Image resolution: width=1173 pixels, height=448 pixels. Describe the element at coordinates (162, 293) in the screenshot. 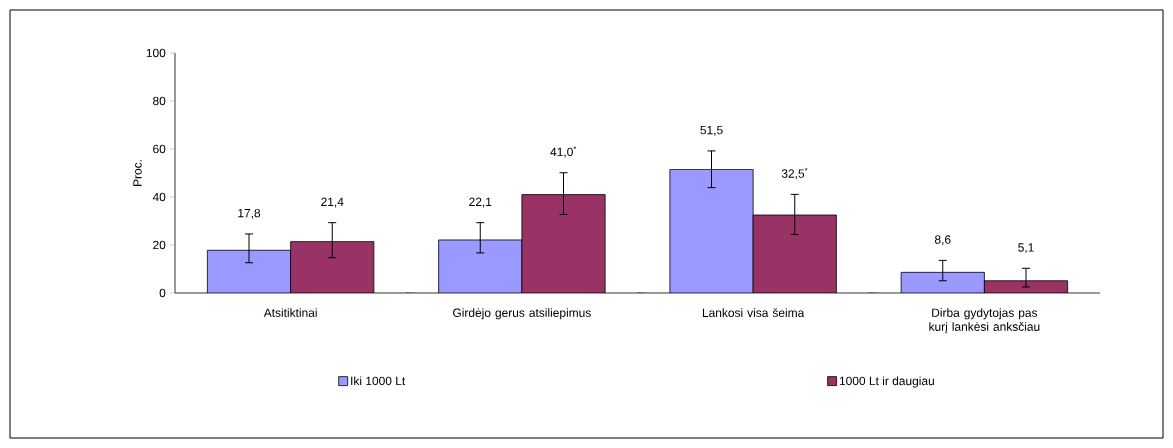

I see `y-tick-label: 0` at that location.